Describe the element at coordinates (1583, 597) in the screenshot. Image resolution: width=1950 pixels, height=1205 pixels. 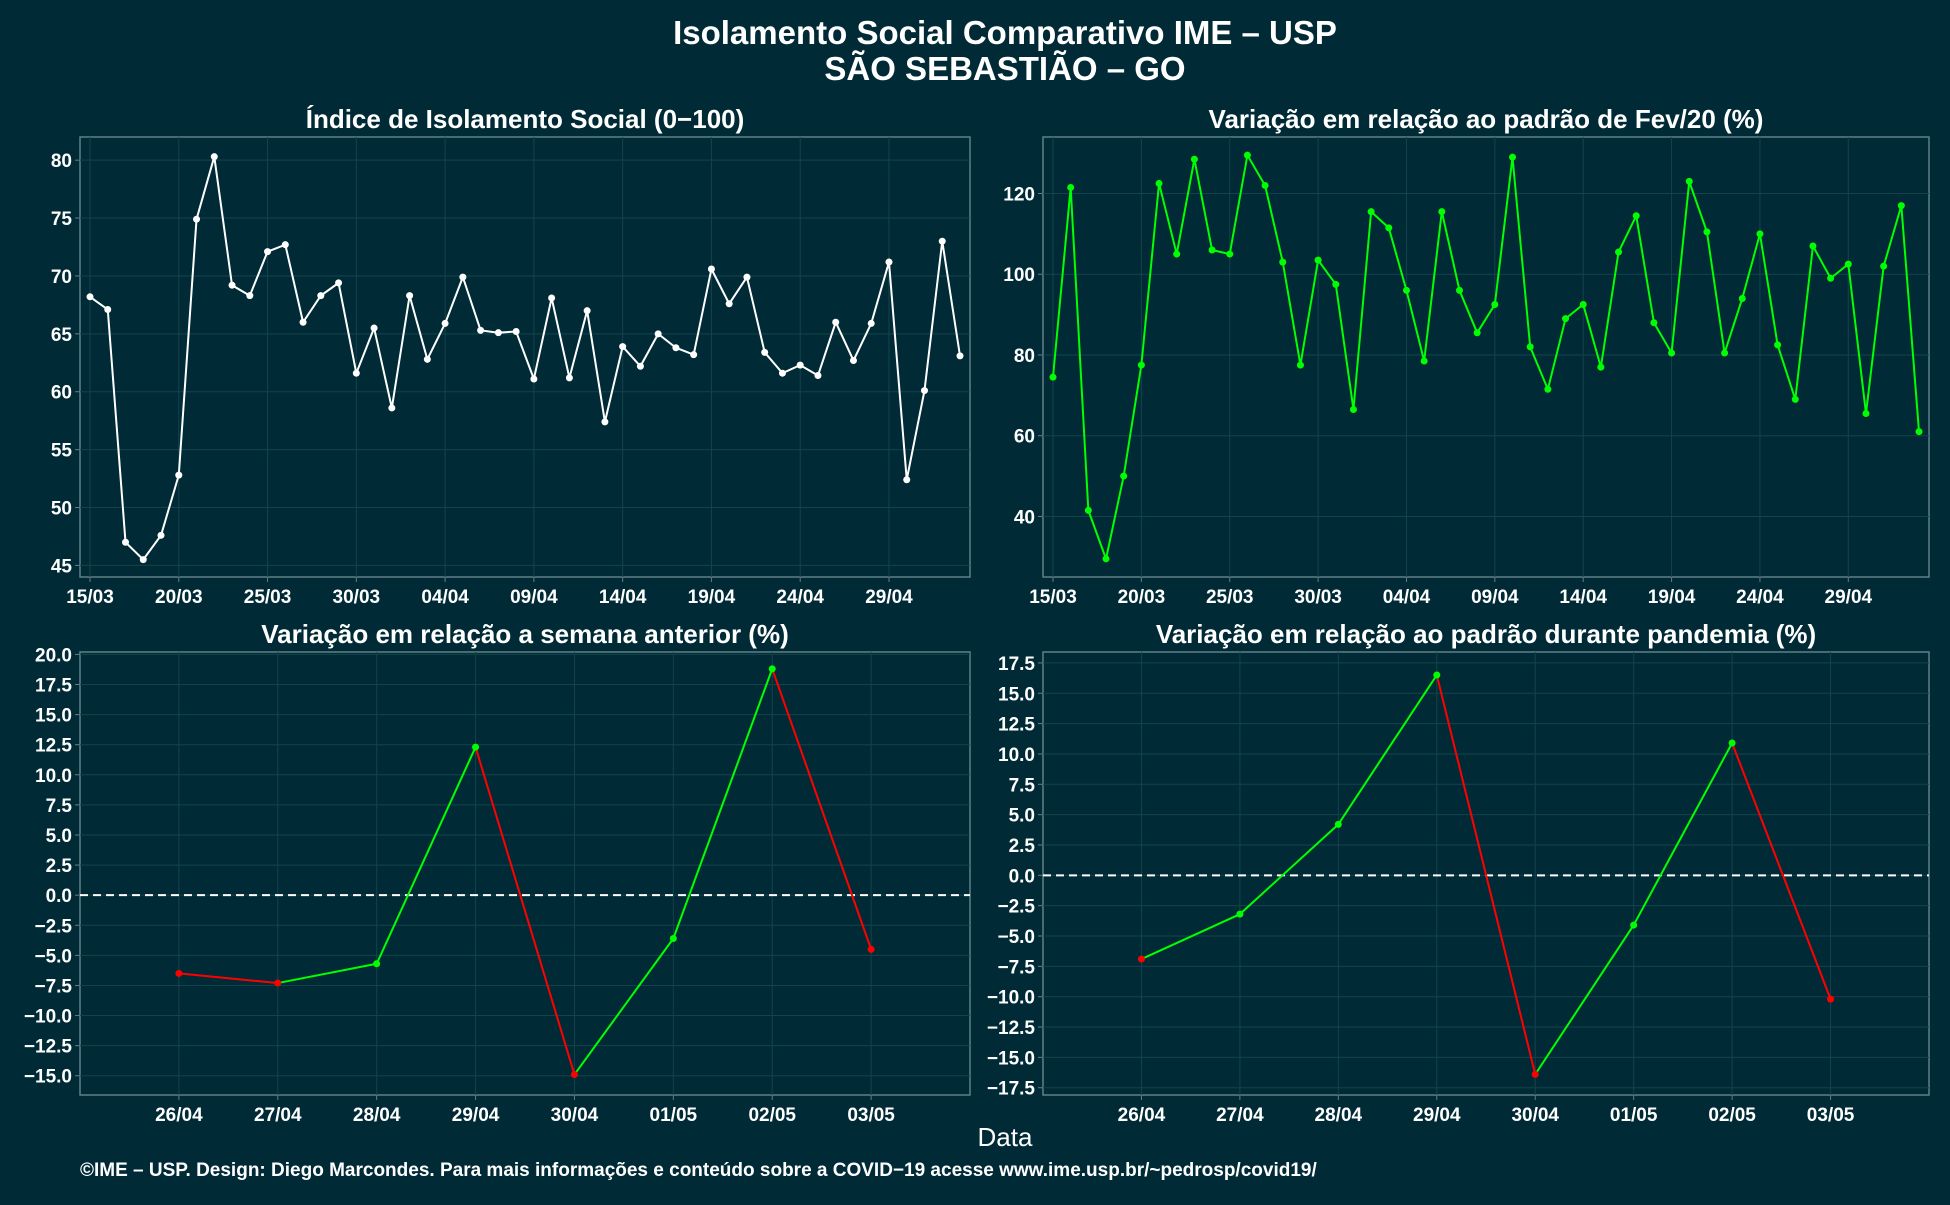
I see `x-tick-label: 14/04` at that location.